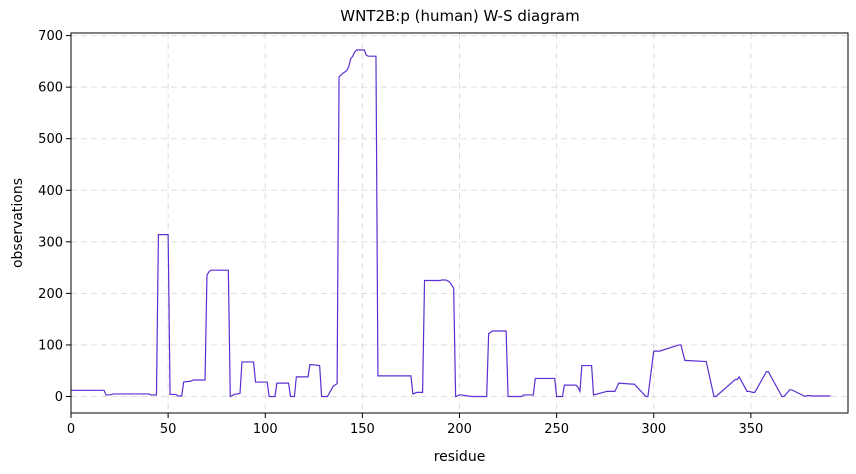  What do you see at coordinates (18, 223) in the screenshot?
I see `y-axis-label: observations` at bounding box center [18, 223].